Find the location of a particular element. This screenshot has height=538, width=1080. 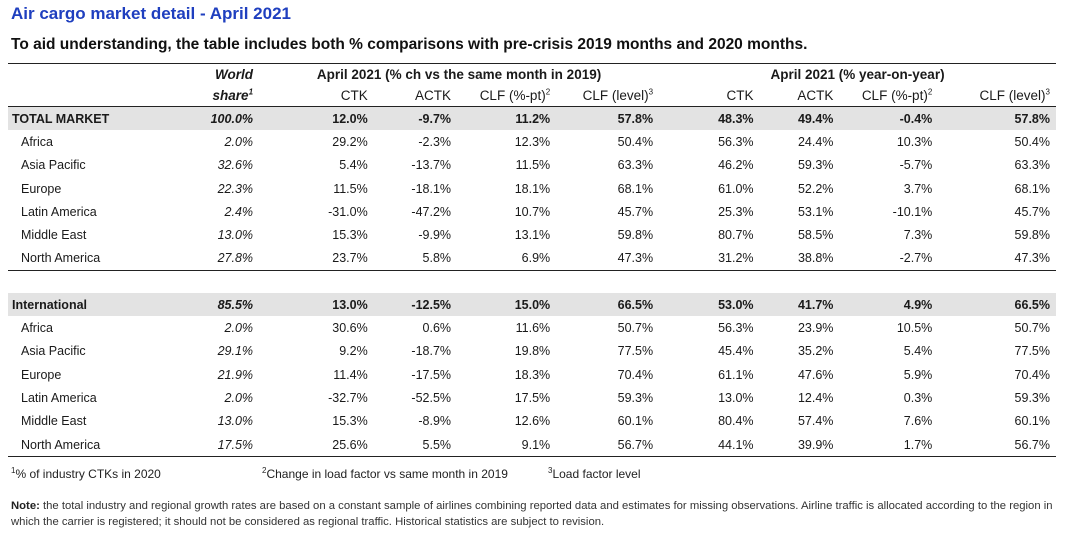

cell-ctk-2019: -32.7% is located at coordinates (348, 397).